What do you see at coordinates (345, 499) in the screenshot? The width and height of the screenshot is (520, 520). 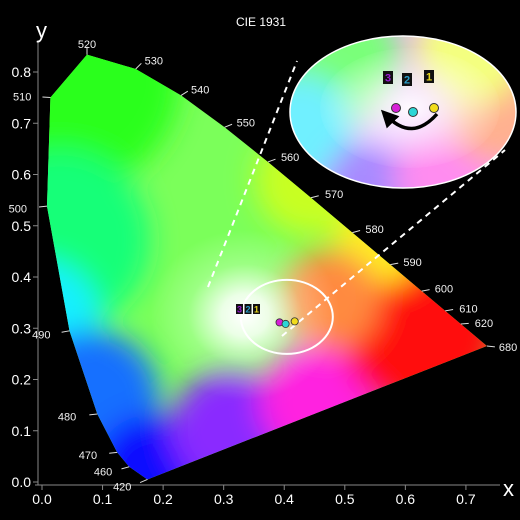 I see `x-tick-label: 0.5` at bounding box center [345, 499].